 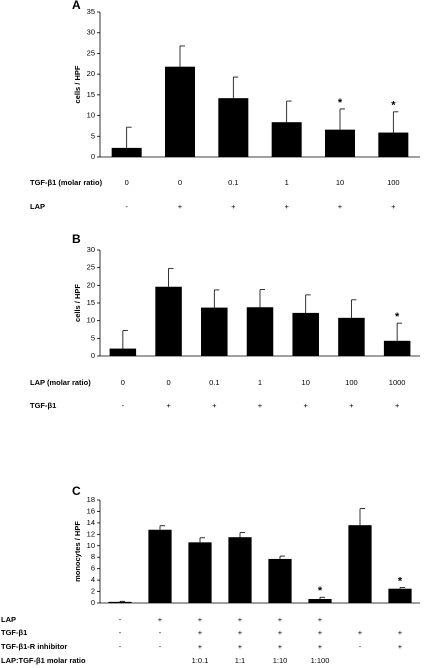 I want to click on condition-label: LAP:TGF-β1 molar ratio, so click(x=43, y=660).